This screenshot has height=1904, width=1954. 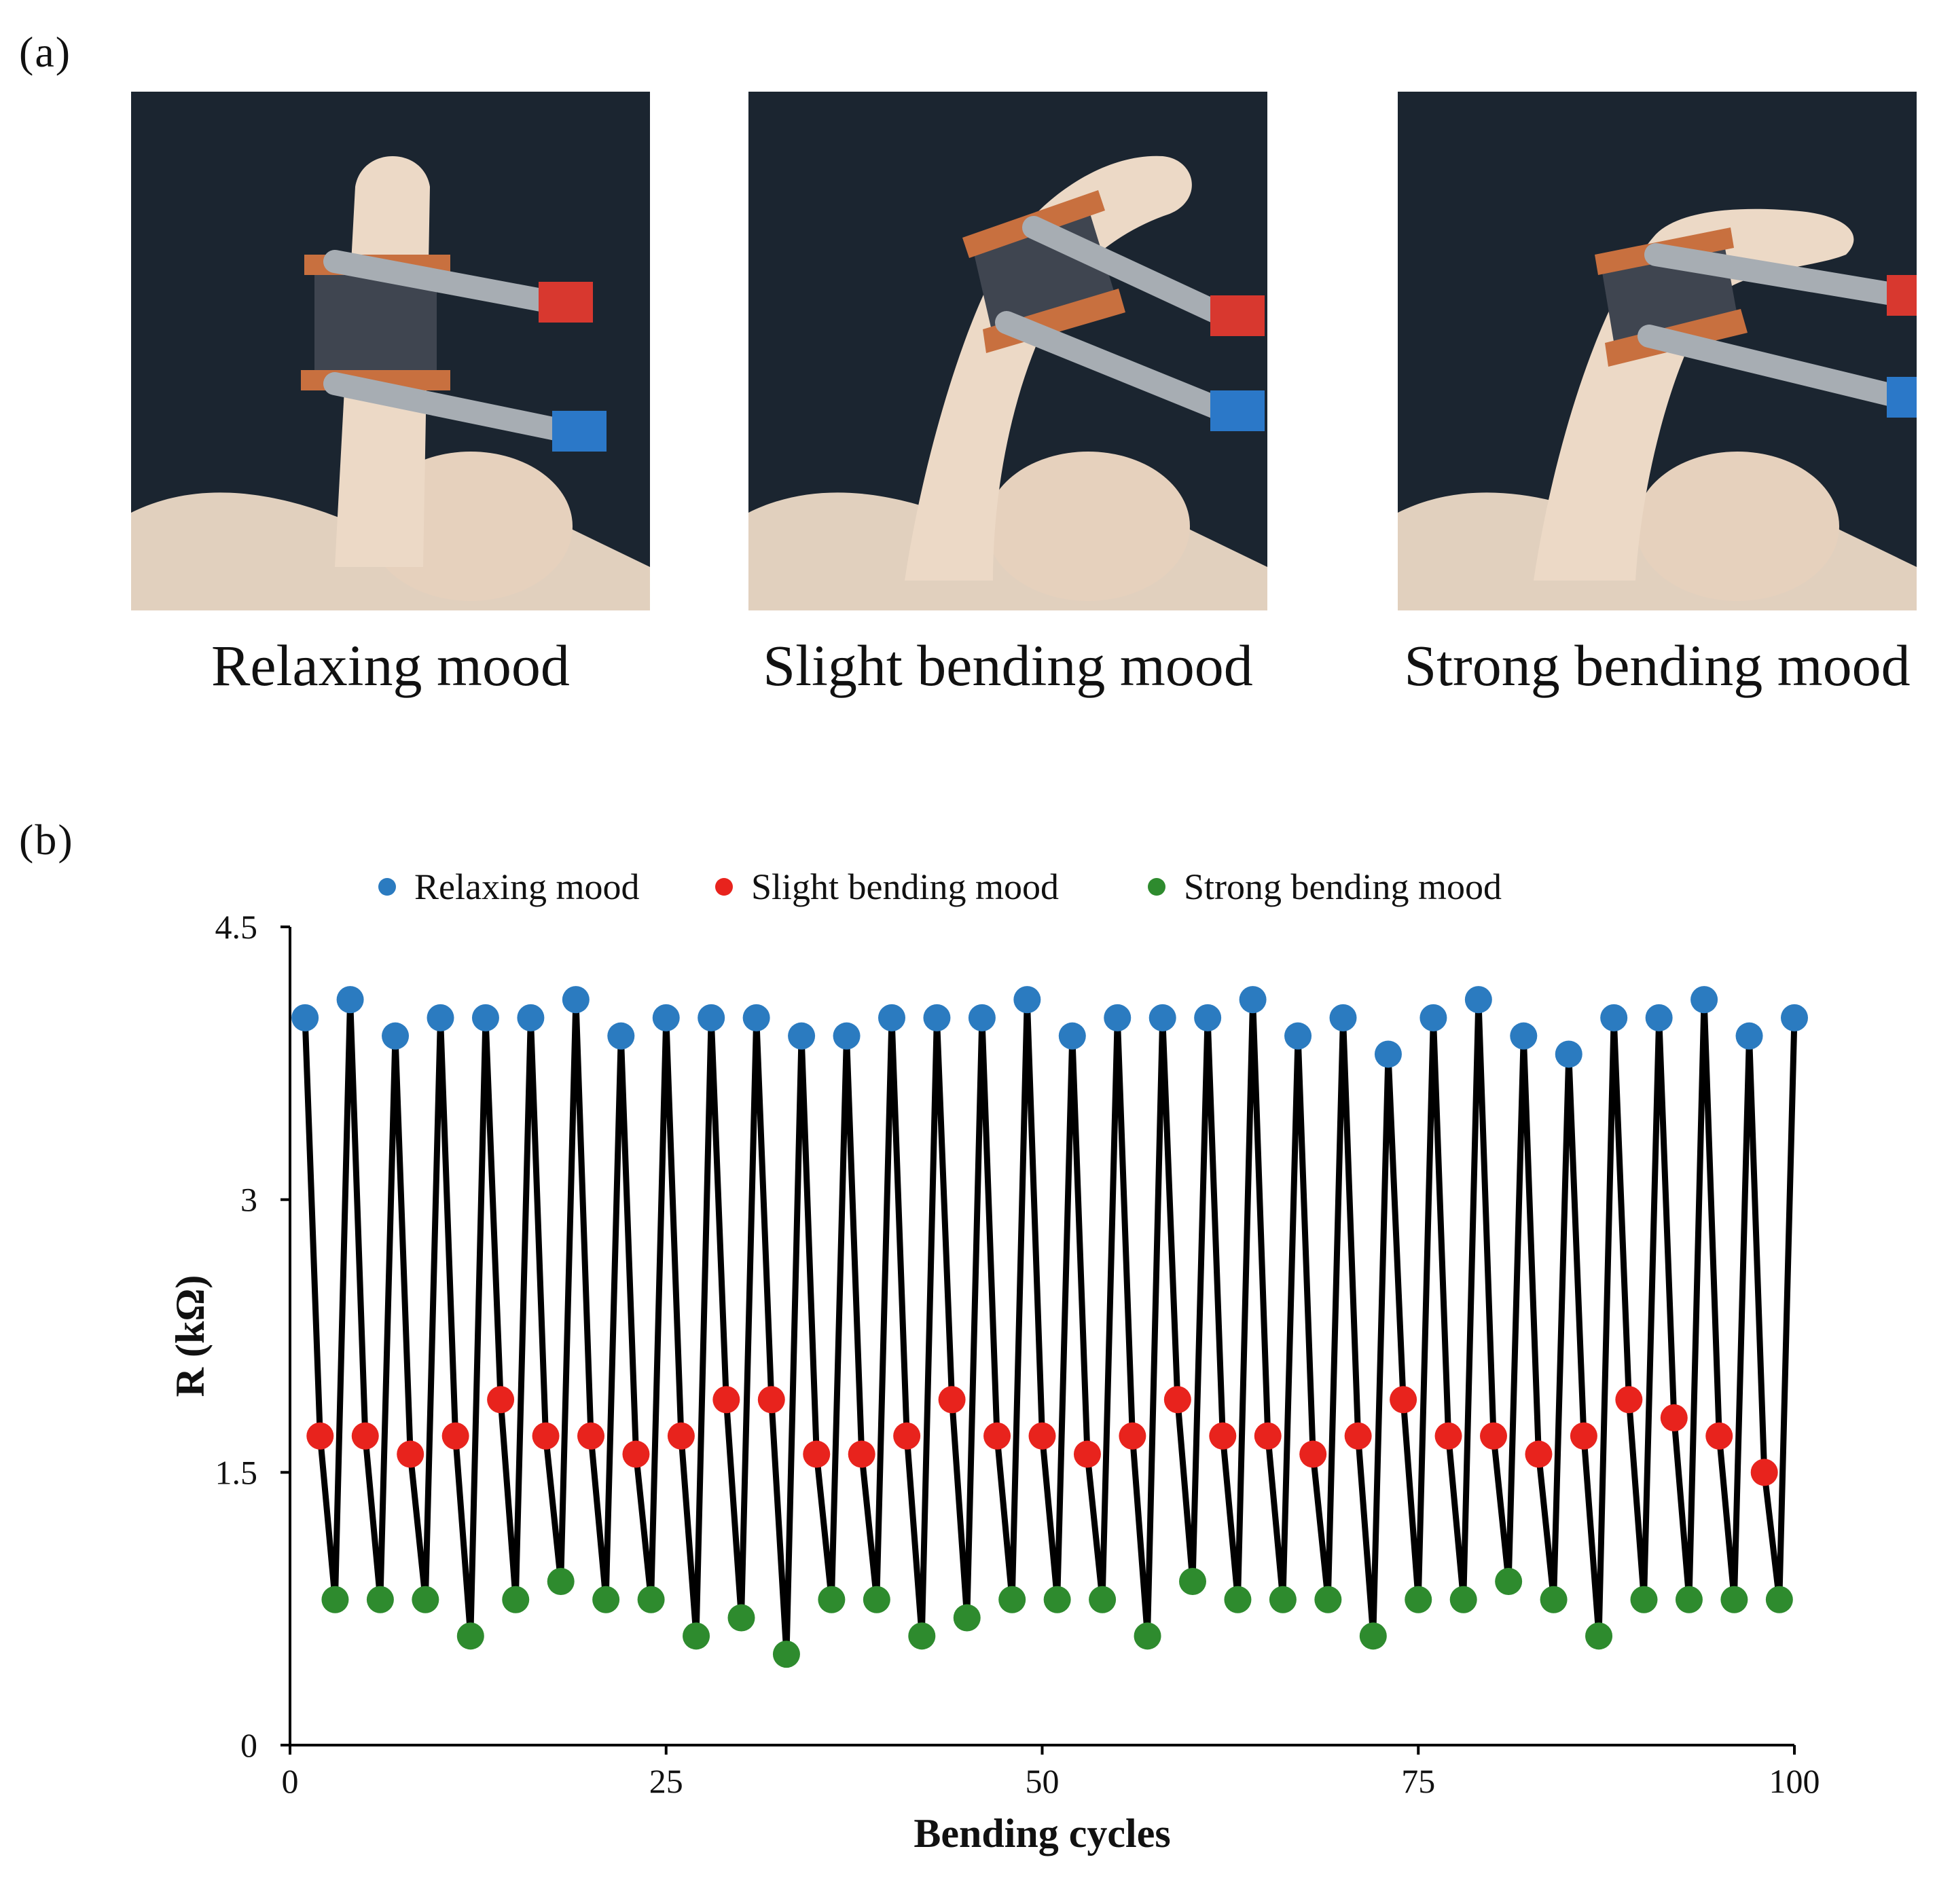 What do you see at coordinates (1343, 887) in the screenshot?
I see `legend-label: Strong bending mood` at bounding box center [1343, 887].